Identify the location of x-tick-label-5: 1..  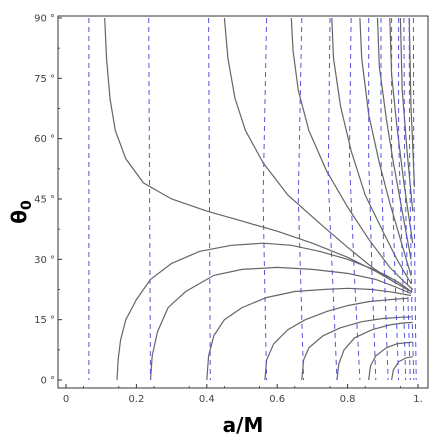
(418, 399).